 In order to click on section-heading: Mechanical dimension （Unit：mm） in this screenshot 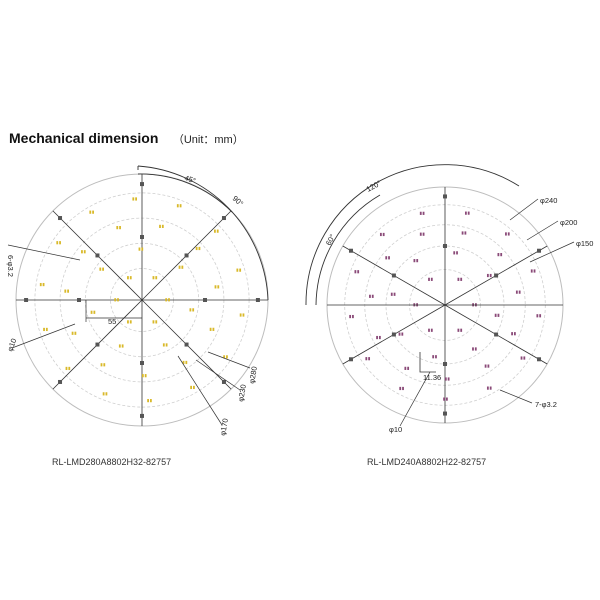, I will do `click(126, 139)`.